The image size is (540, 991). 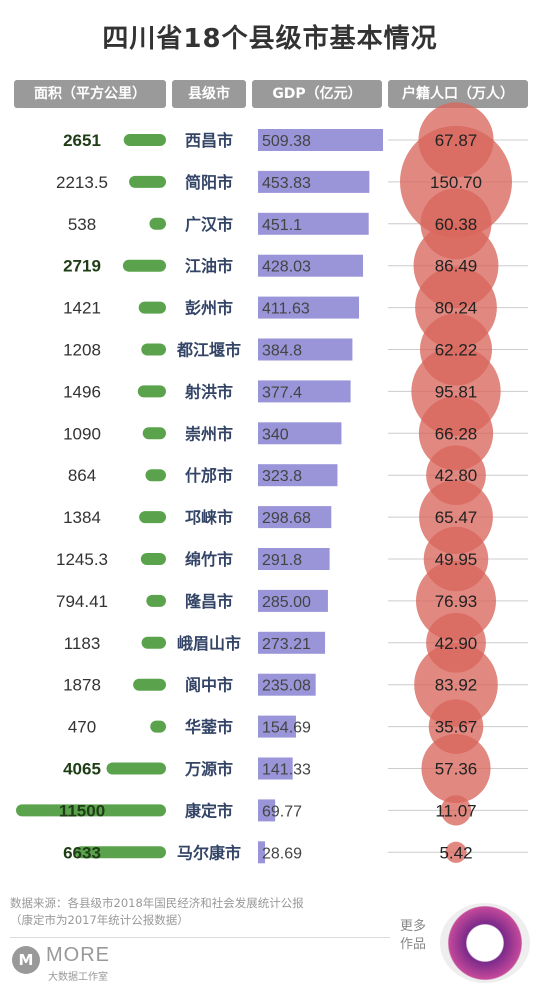 I want to click on area-value: 1090, so click(x=82, y=433).